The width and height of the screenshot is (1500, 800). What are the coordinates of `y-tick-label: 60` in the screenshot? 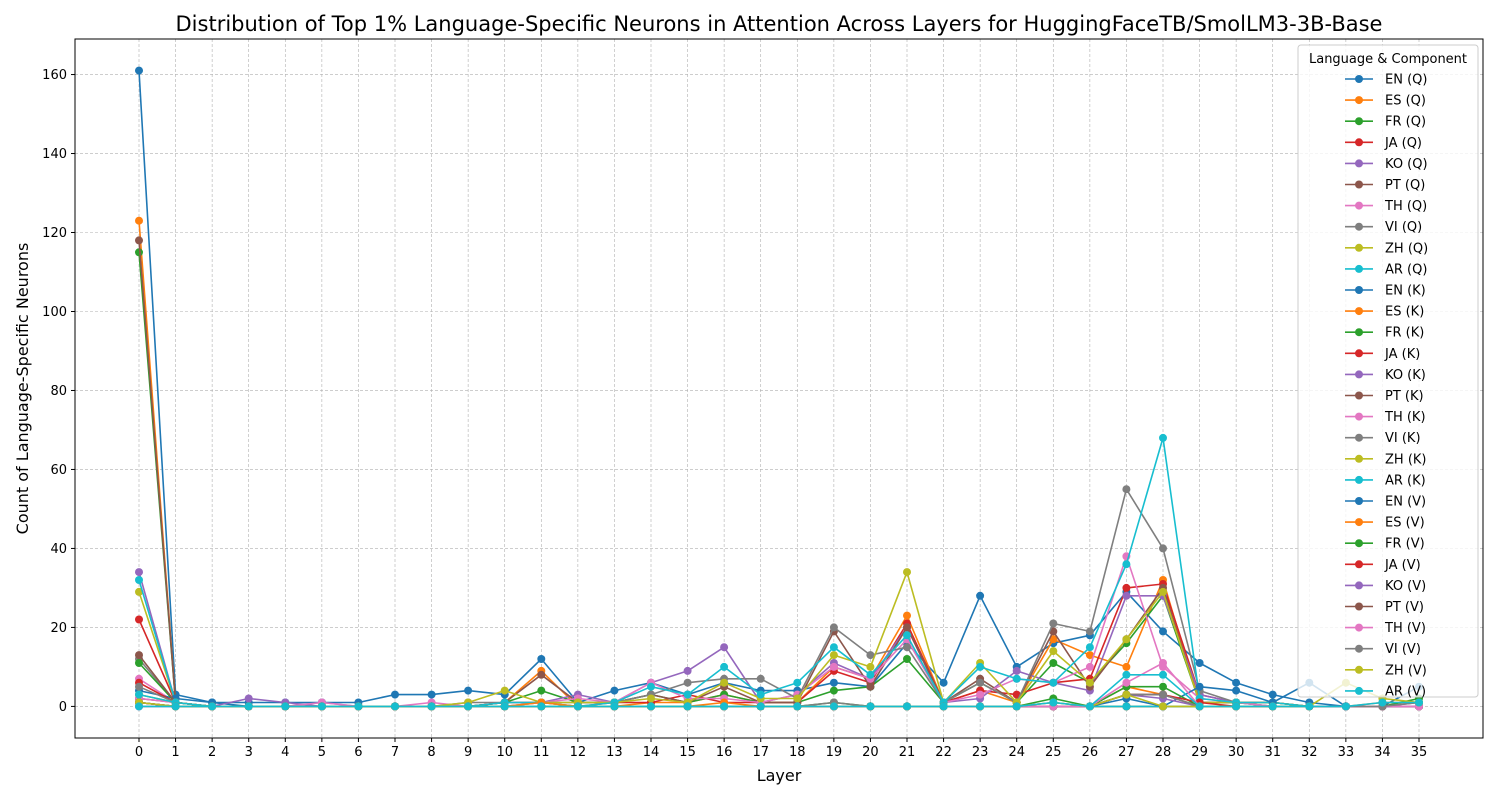 It's located at (58, 470).